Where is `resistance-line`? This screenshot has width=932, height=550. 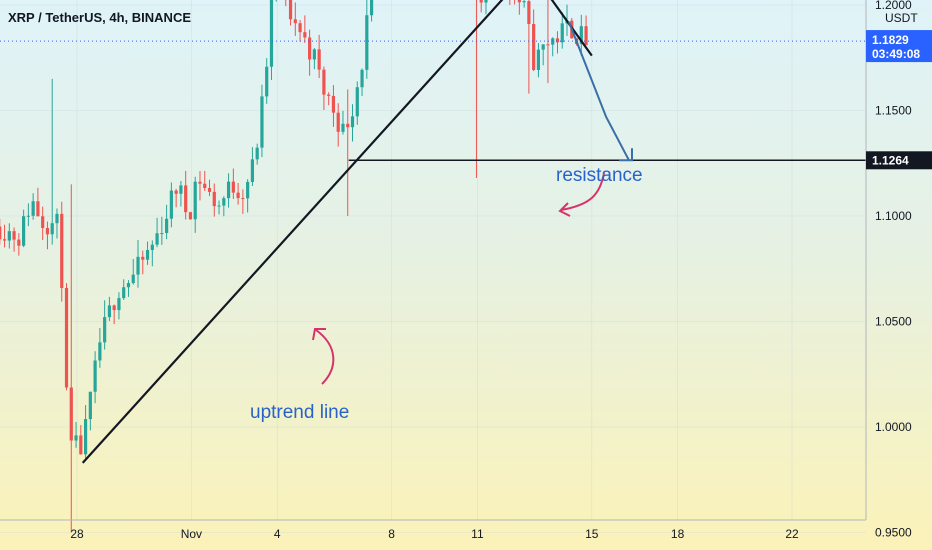 resistance-line is located at coordinates (538, 28).